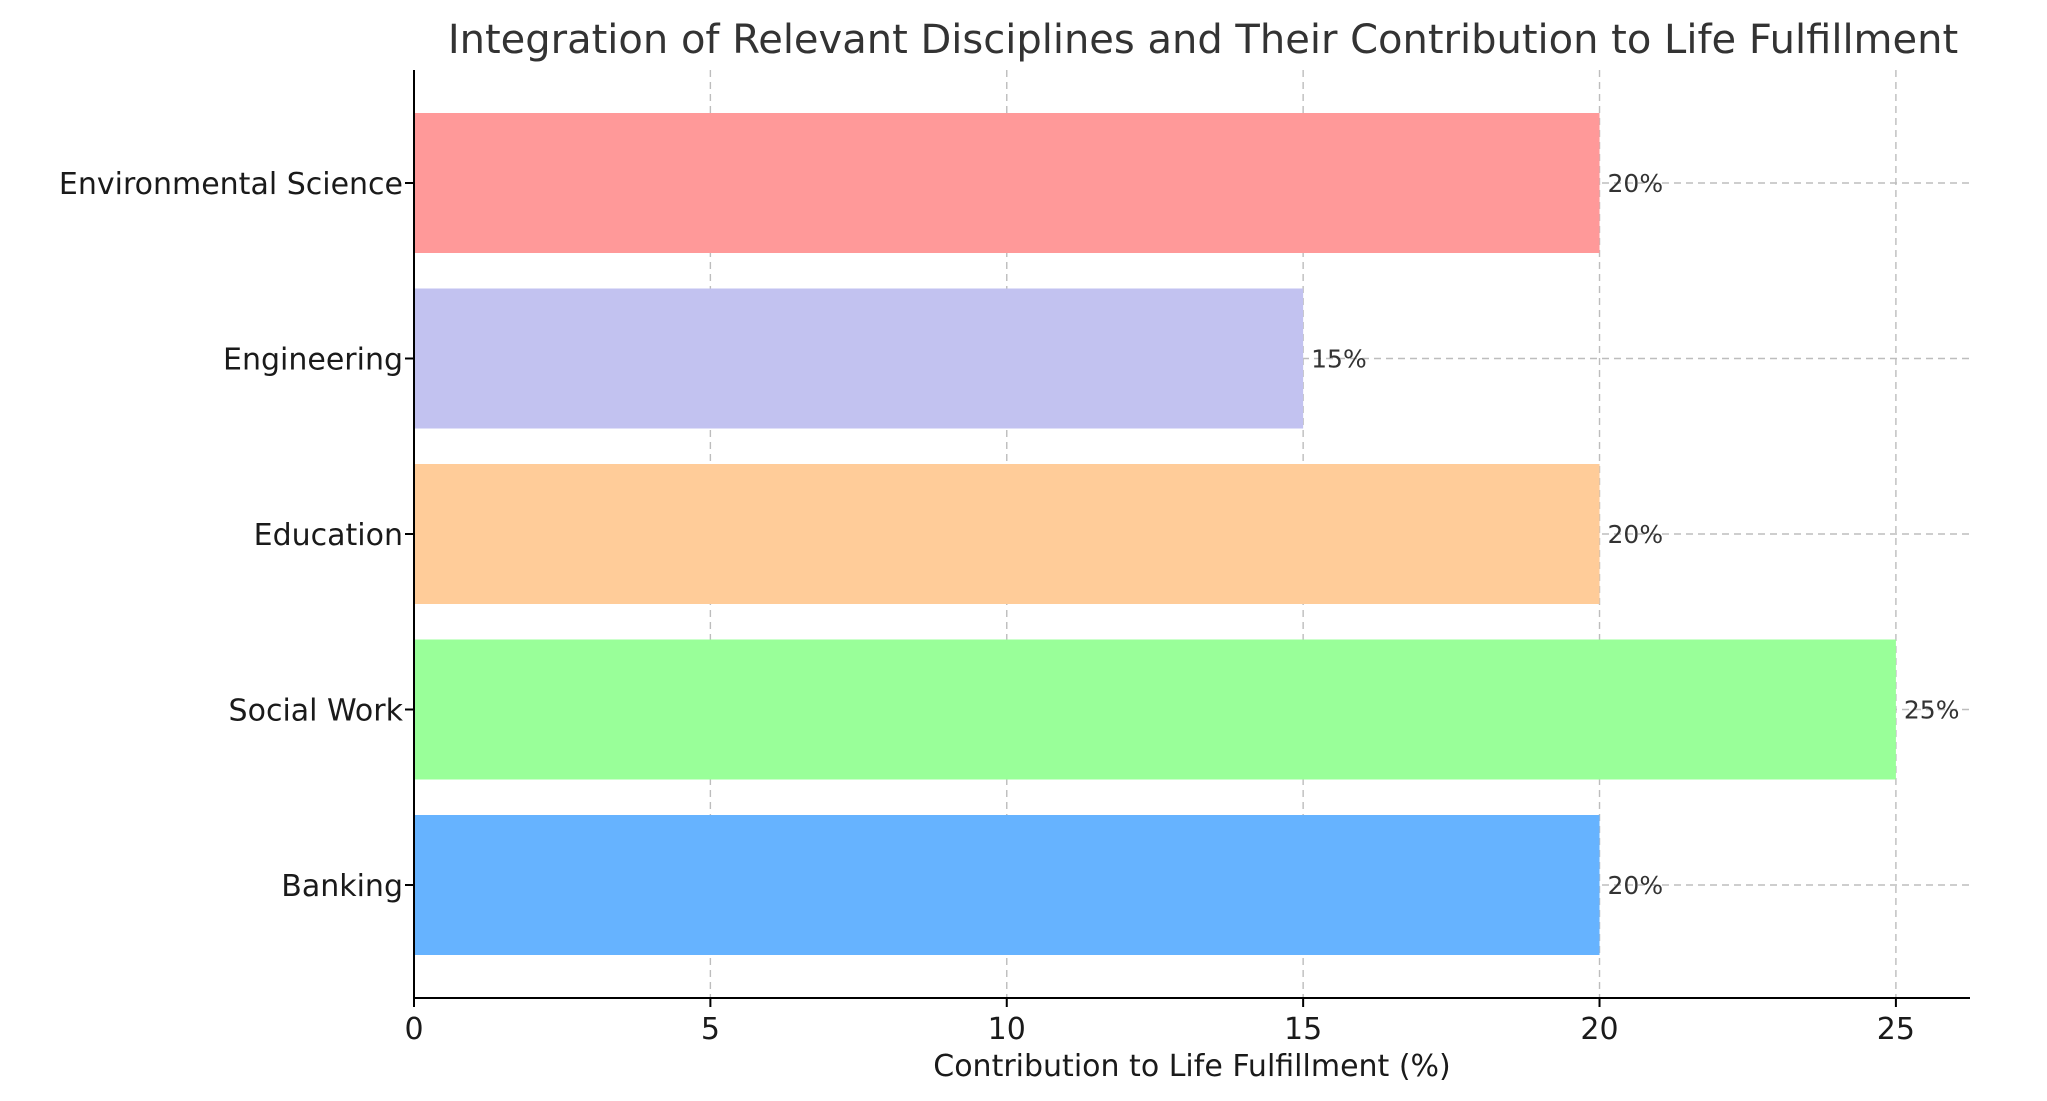 The image size is (2047, 1101). I want to click on y-tick-label: Education, so click(328, 535).